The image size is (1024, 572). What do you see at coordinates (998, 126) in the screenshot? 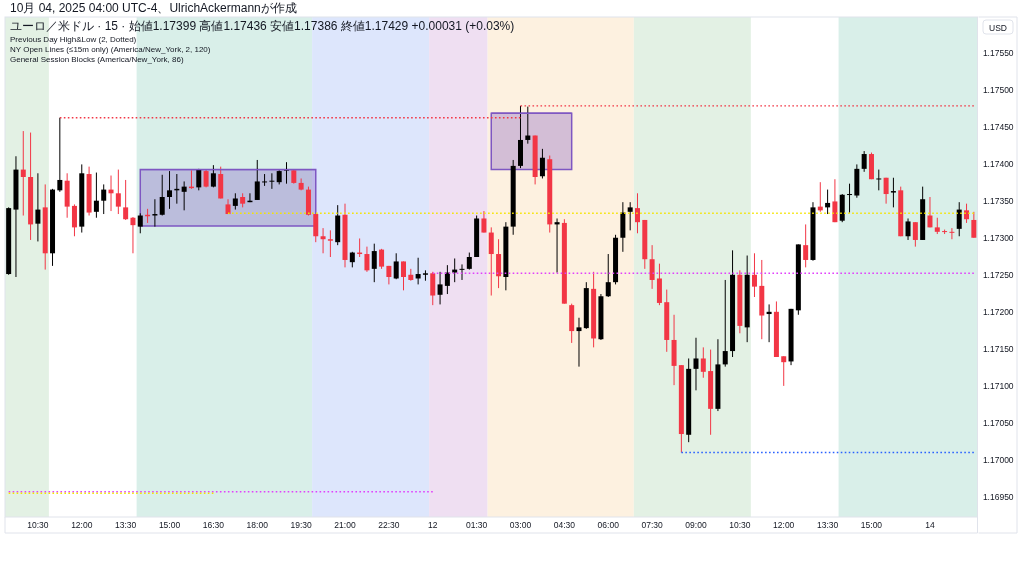
I see `y-tick-label: 1.17450` at bounding box center [998, 126].